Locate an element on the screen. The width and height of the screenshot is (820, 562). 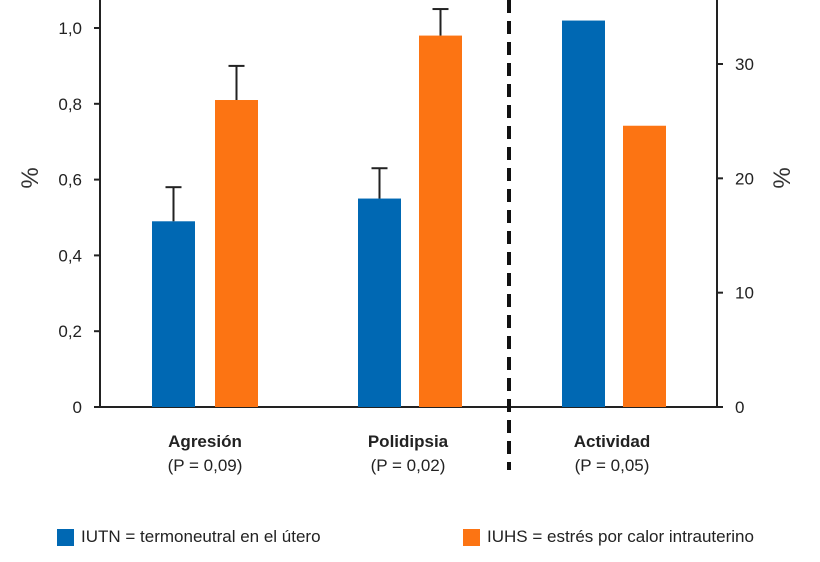
category-name: Polidipsia is located at coordinates (408, 441).